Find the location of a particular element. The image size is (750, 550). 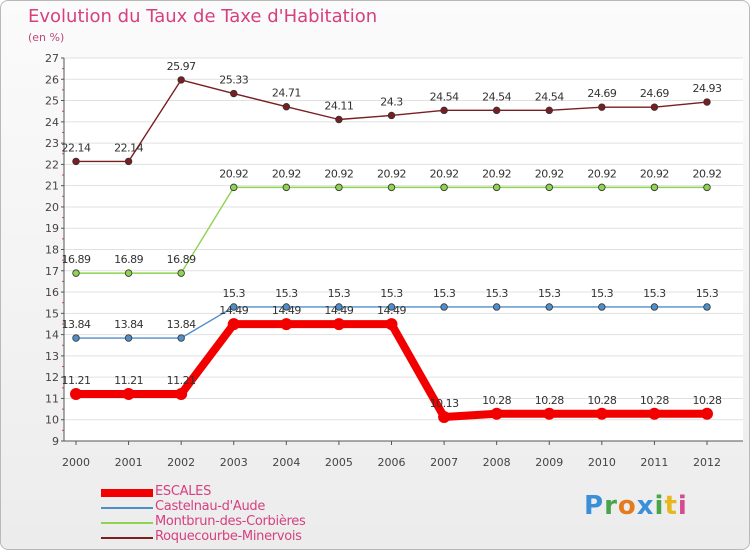

x-tick-label: 2007 is located at coordinates (444, 462).